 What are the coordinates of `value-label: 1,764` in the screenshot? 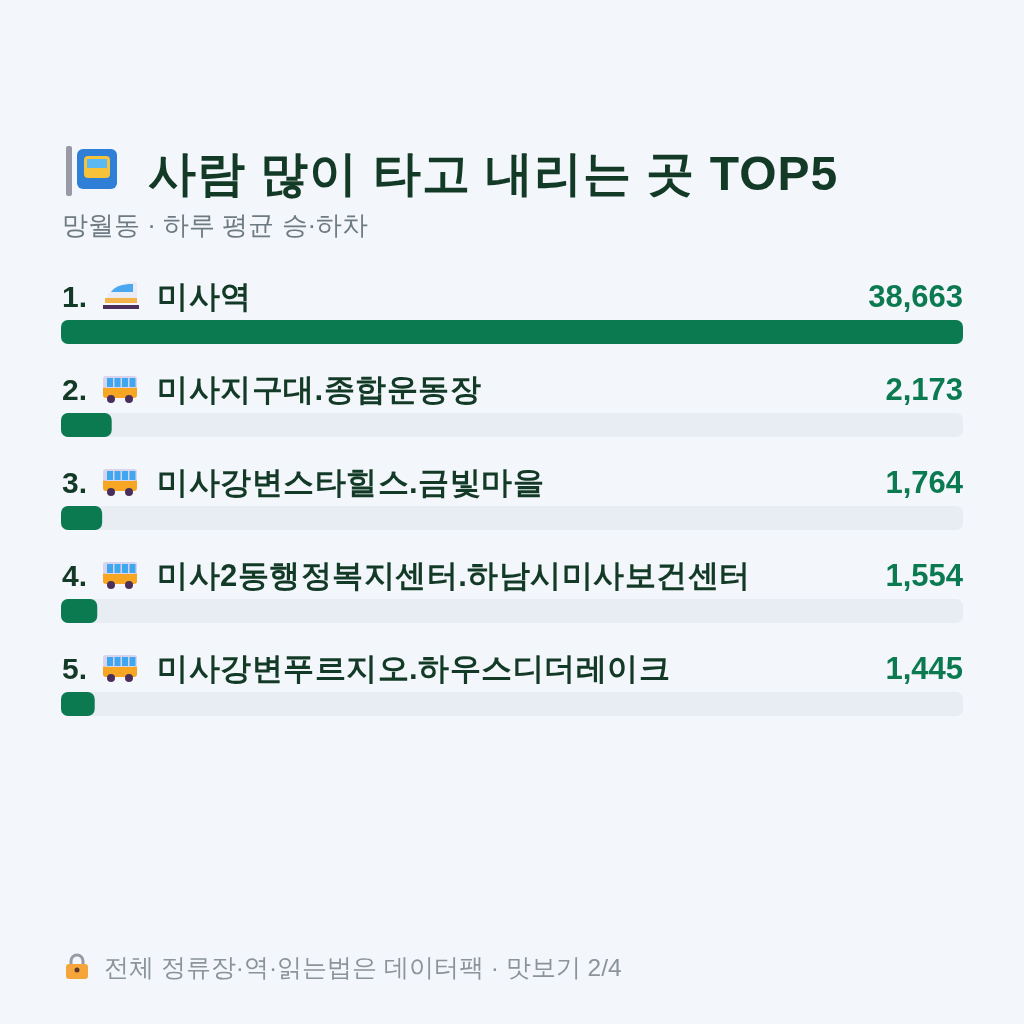 It's located at (924, 482).